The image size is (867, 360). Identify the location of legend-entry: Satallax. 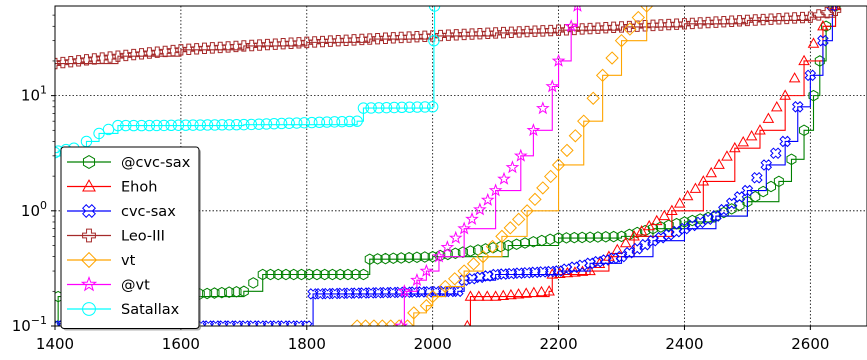
(123, 310).